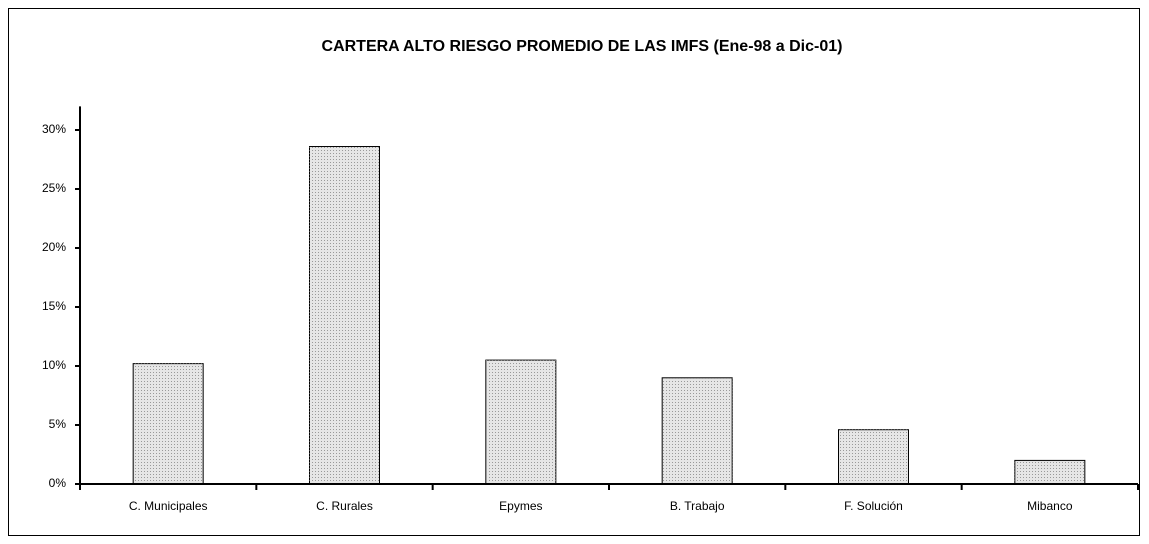  What do you see at coordinates (873, 506) in the screenshot?
I see `x-tick-label: F. Solución` at bounding box center [873, 506].